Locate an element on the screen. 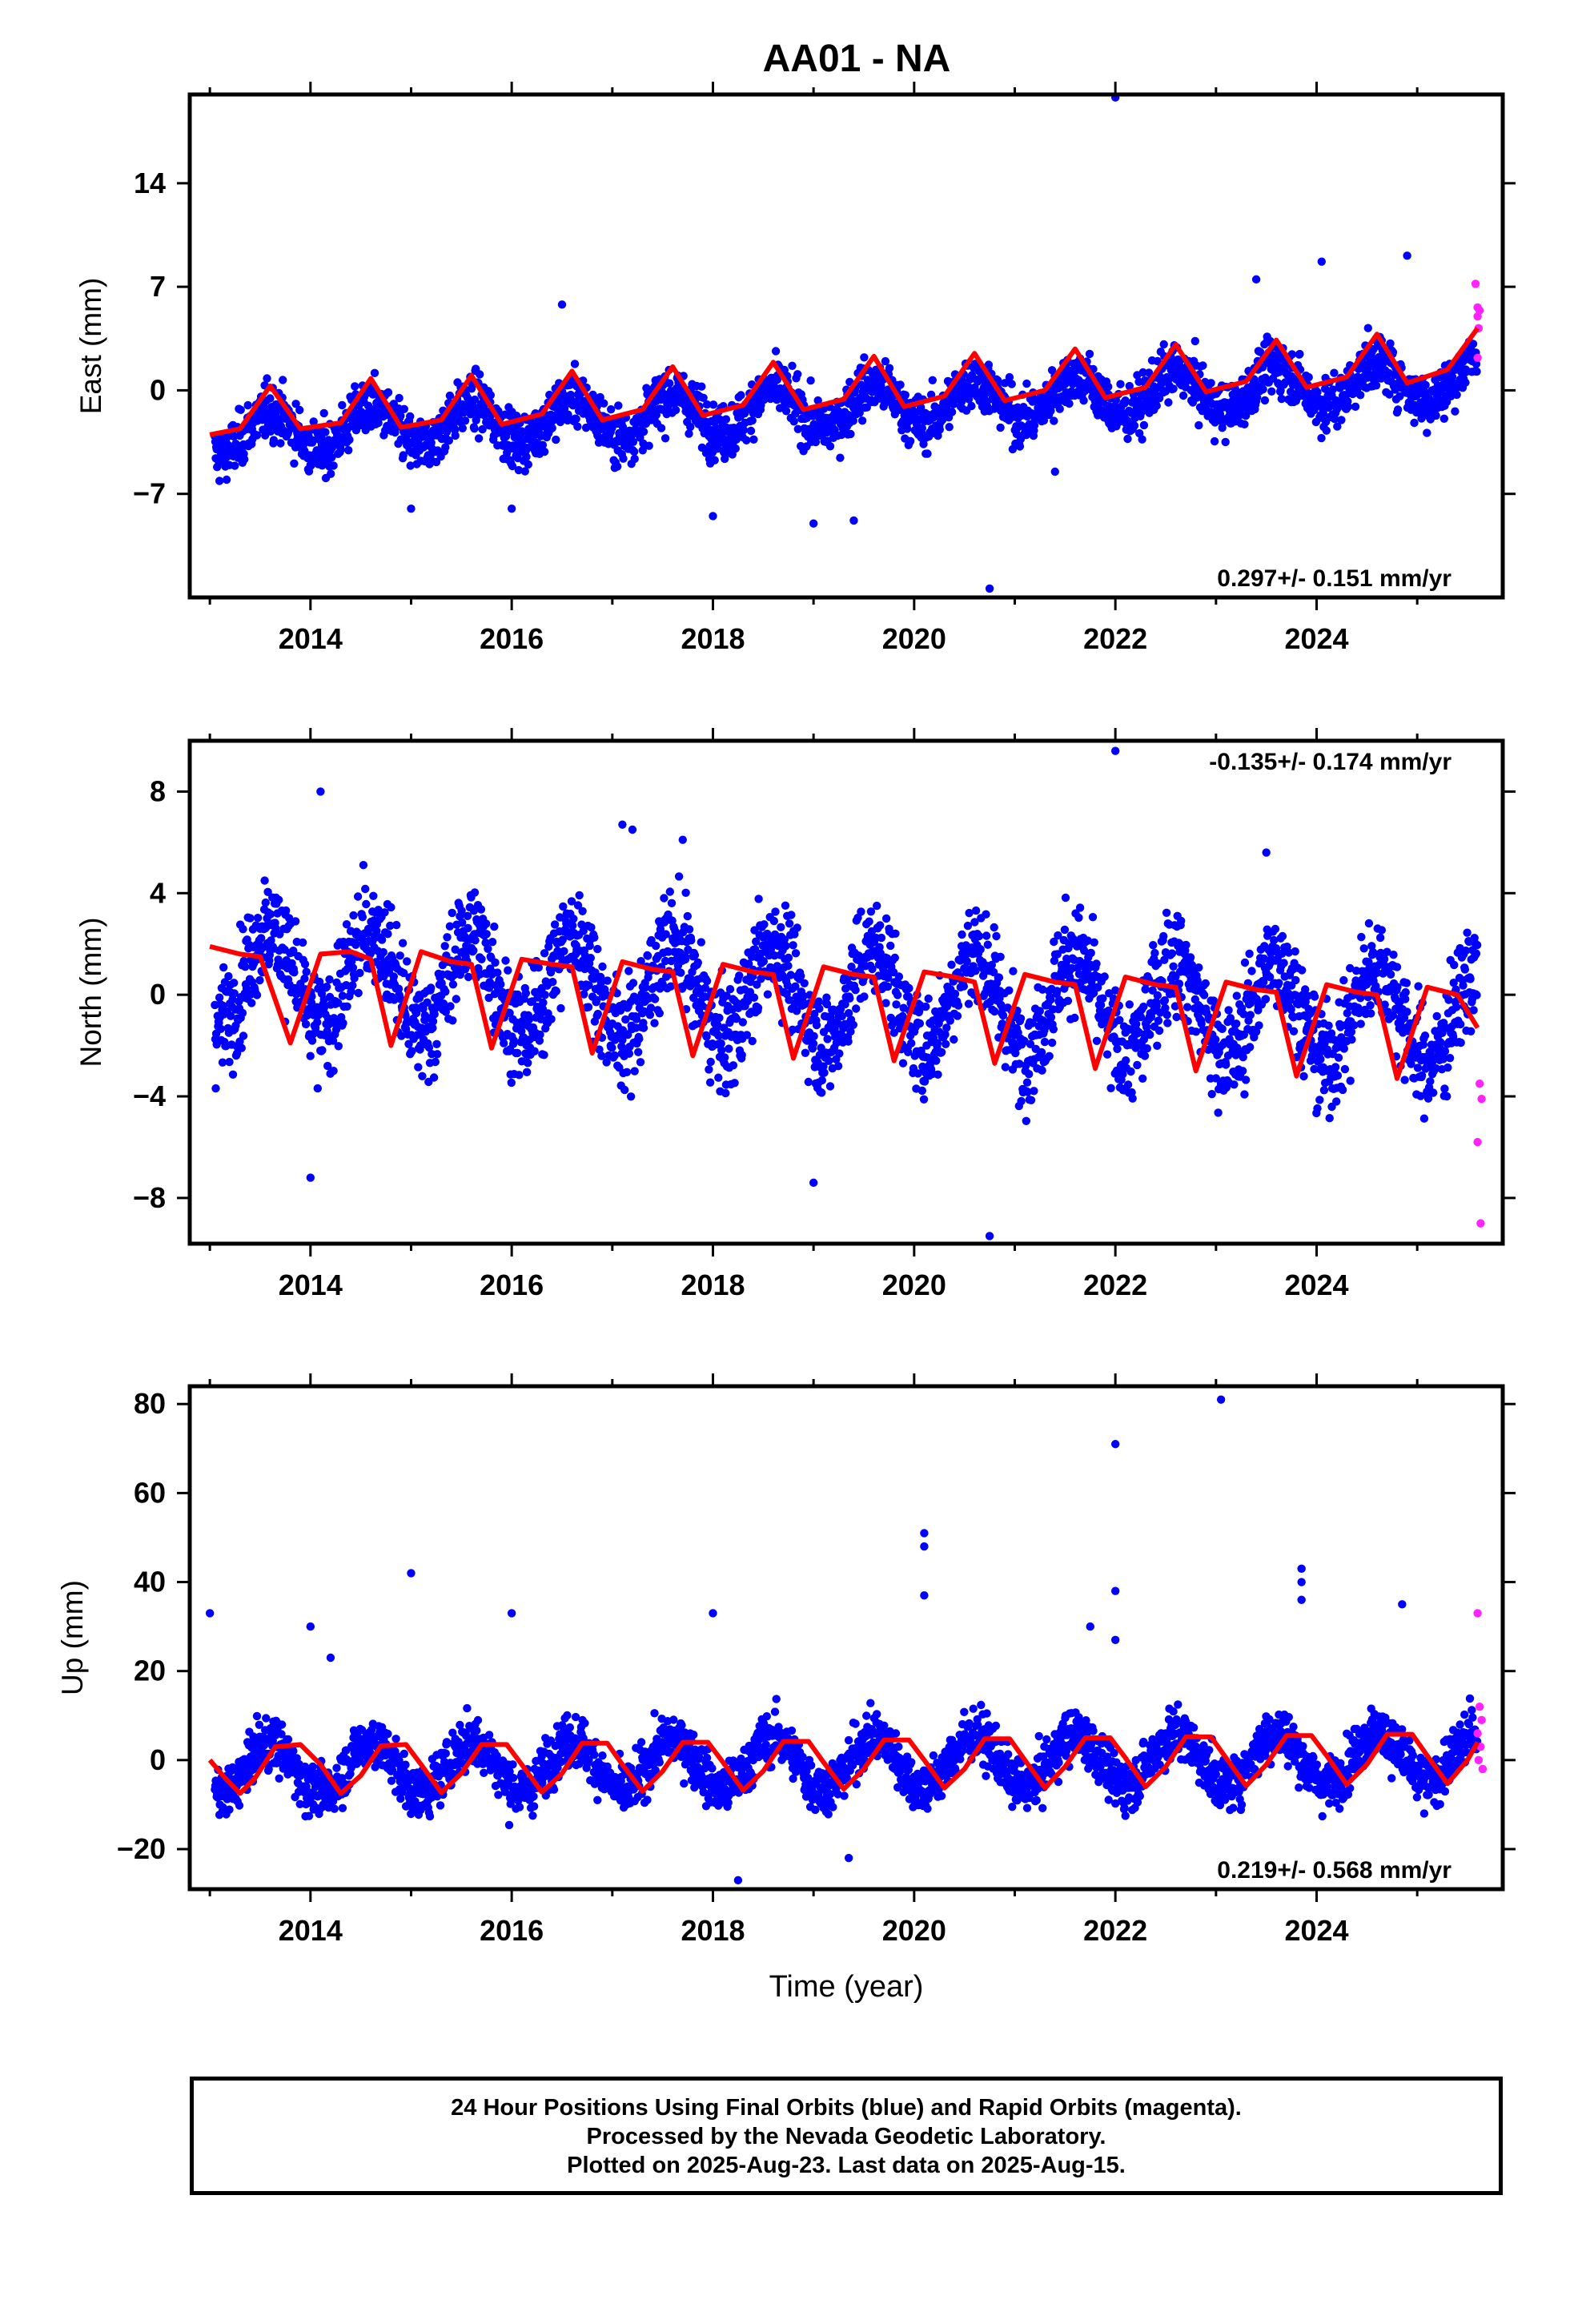  outlier-point is located at coordinates (713, 516).